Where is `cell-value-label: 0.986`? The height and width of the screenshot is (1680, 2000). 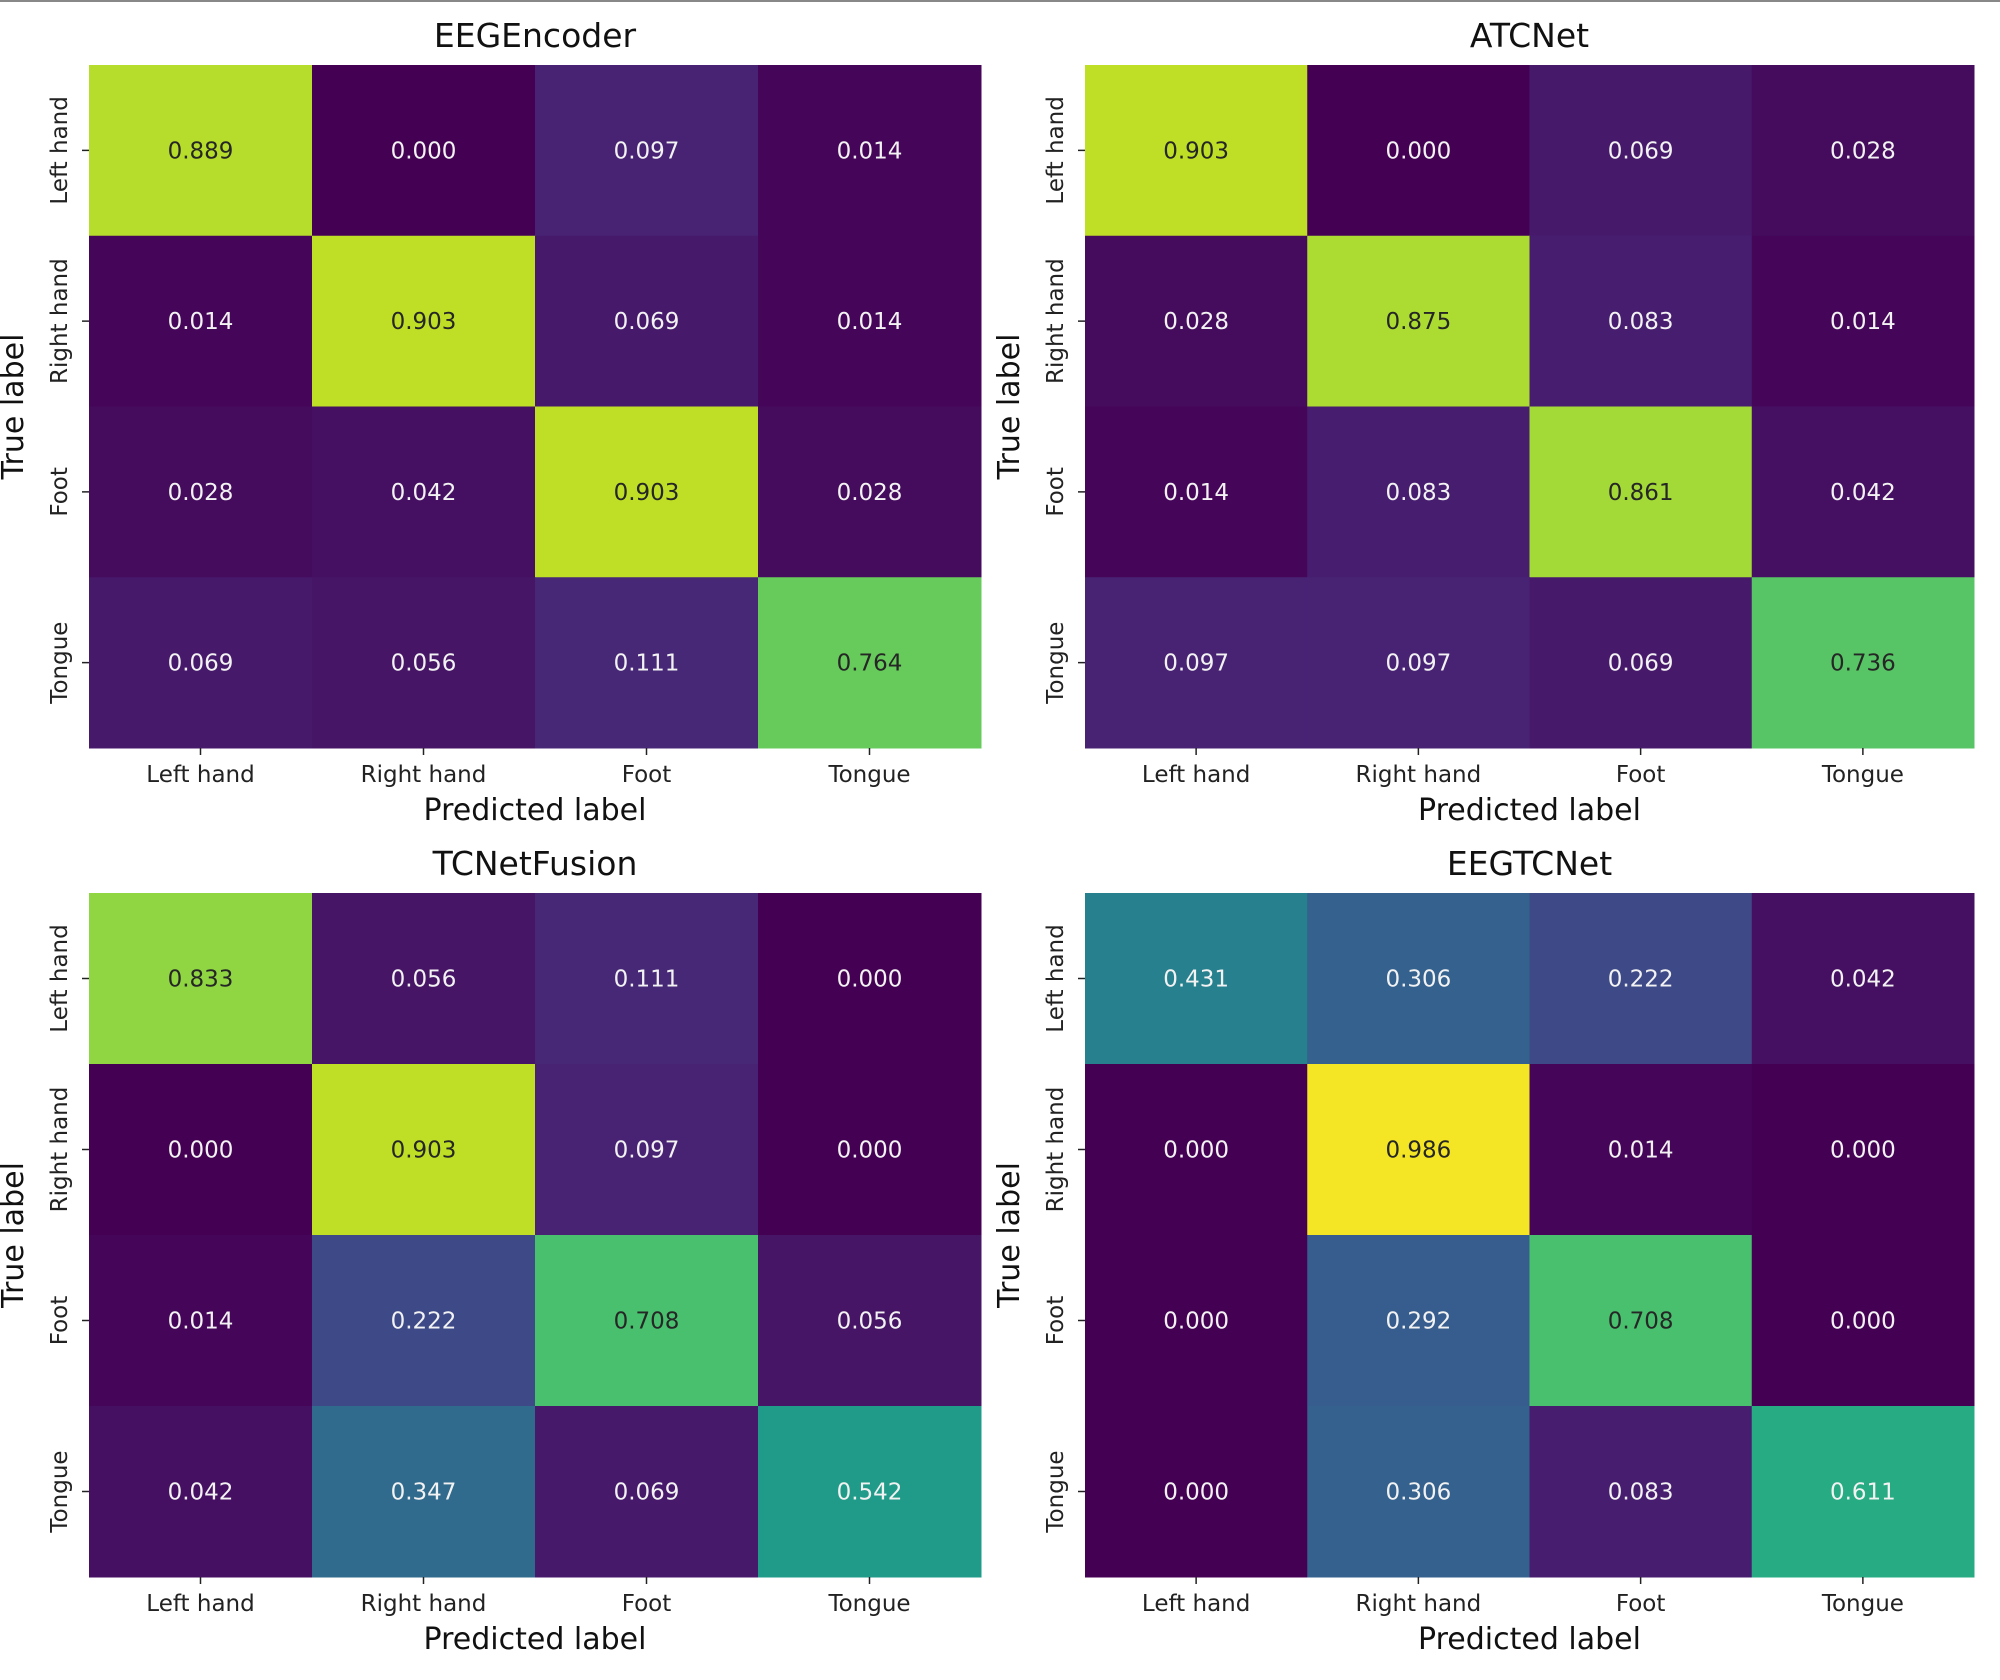
cell-value-label: 0.986 is located at coordinates (1418, 1151).